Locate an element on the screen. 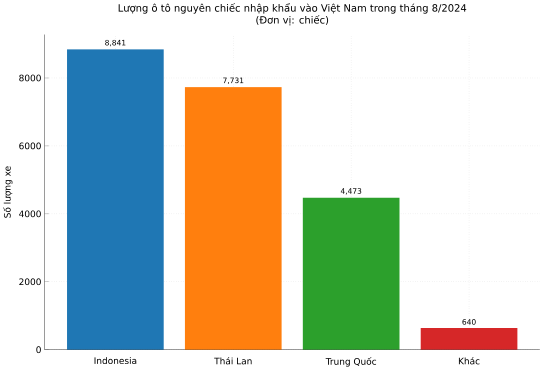  y-tick-label: 0 is located at coordinates (38, 350).